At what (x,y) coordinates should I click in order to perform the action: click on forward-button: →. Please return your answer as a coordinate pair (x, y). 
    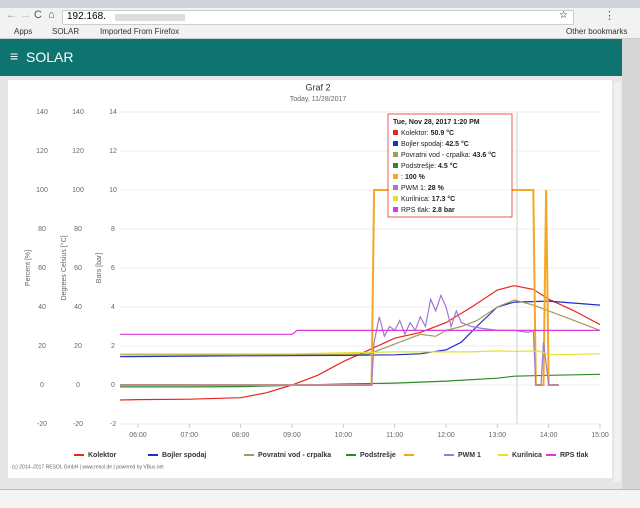
    Looking at the image, I should click on (25, 15).